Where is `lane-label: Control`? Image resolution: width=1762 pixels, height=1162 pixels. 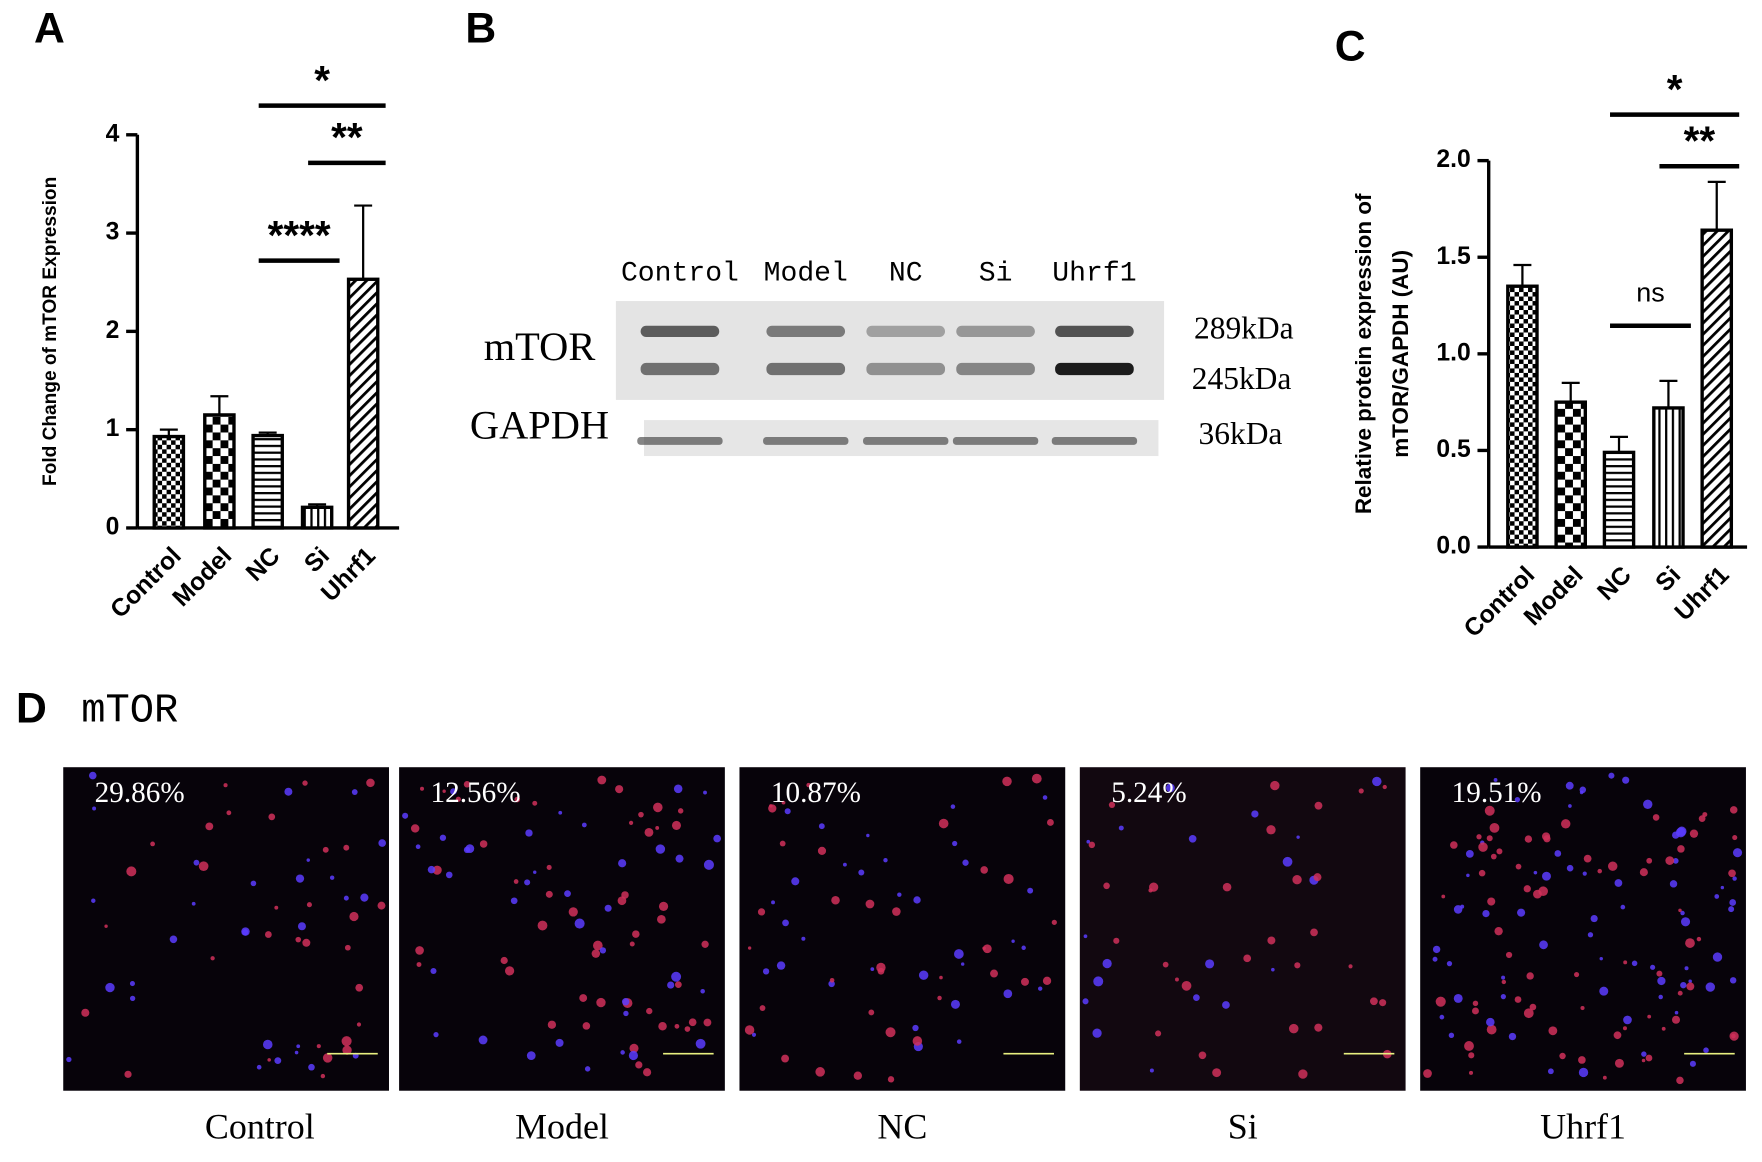
lane-label: Control is located at coordinates (680, 273).